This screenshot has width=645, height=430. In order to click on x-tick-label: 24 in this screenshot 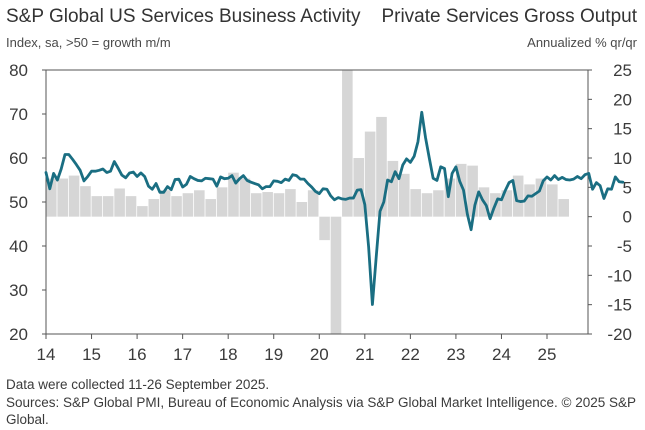, I will do `click(501, 354)`.